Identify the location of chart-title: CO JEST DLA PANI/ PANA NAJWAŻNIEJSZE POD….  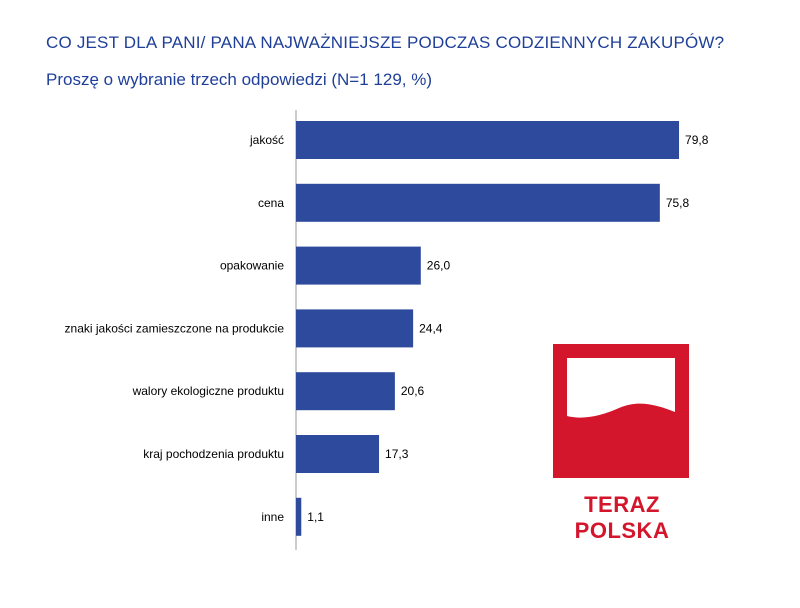
(385, 42).